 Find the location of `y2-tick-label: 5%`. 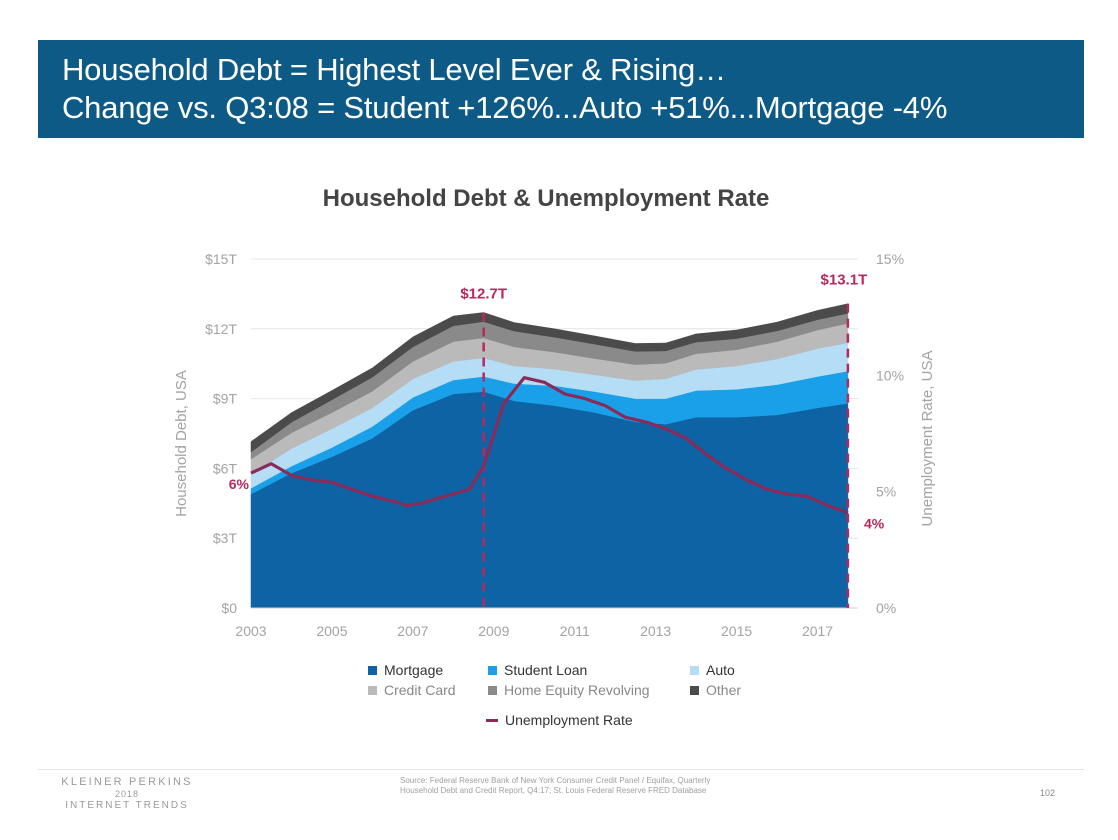

y2-tick-label: 5% is located at coordinates (886, 492).